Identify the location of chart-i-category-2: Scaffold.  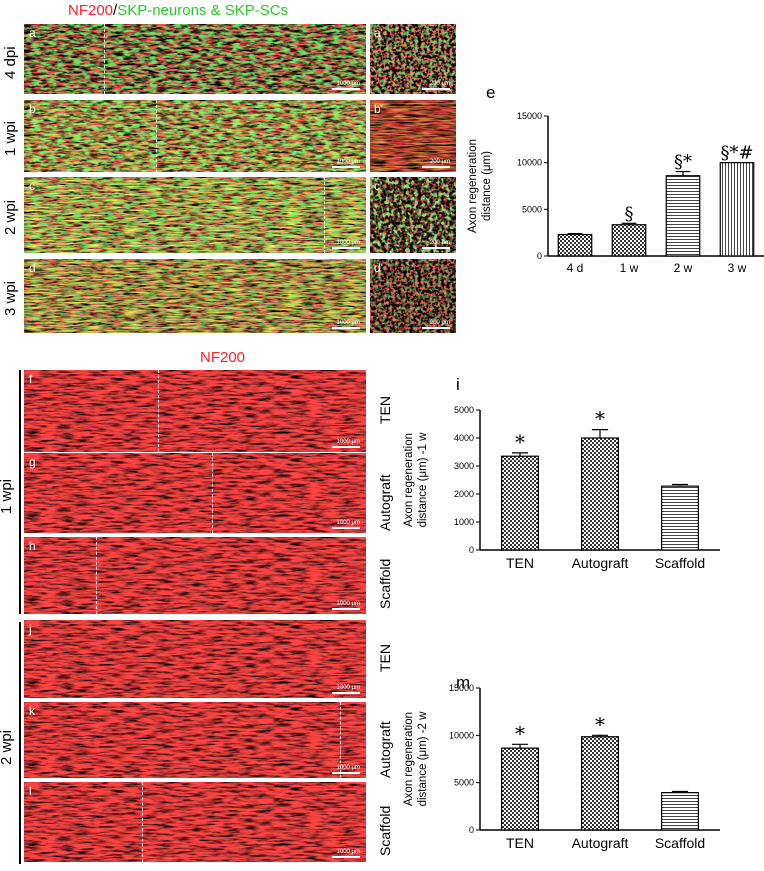
(680, 563).